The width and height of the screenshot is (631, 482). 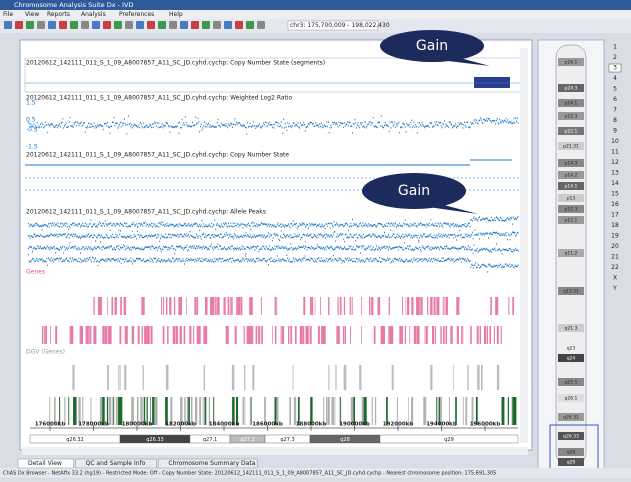 What do you see at coordinates (615, 225) in the screenshot?
I see `chromosome-item: 18` at bounding box center [615, 225].